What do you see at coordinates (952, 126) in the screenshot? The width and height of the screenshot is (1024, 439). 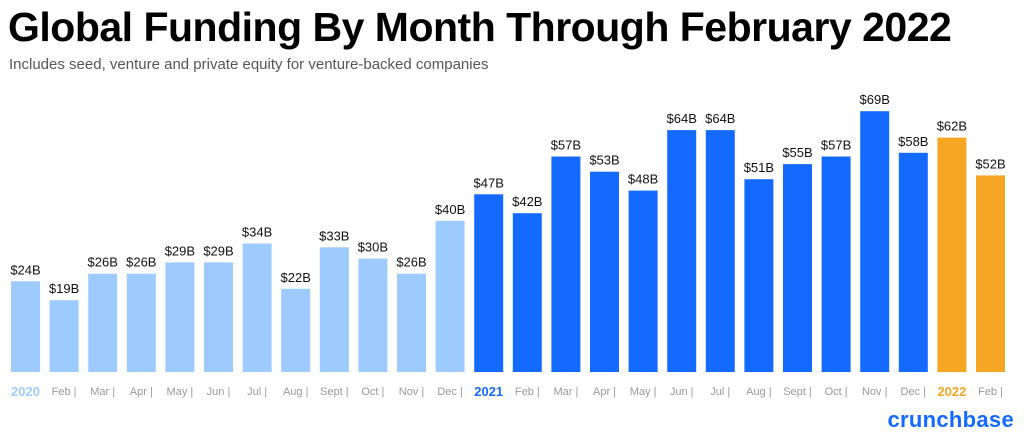 I see `data-label-24: $62B` at bounding box center [952, 126].